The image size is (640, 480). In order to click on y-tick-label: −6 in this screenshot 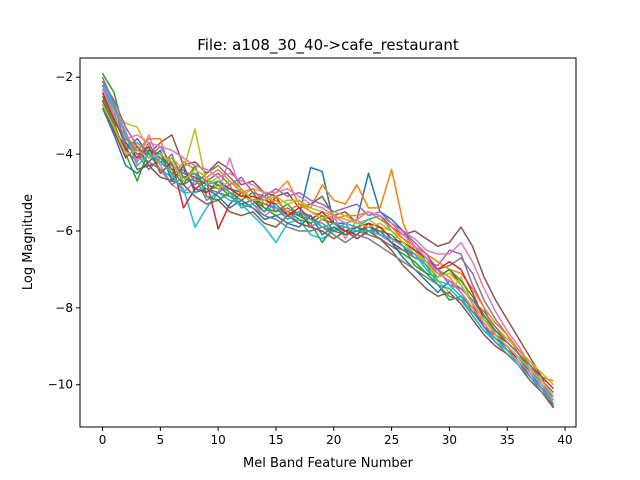, I will do `click(64, 231)`.